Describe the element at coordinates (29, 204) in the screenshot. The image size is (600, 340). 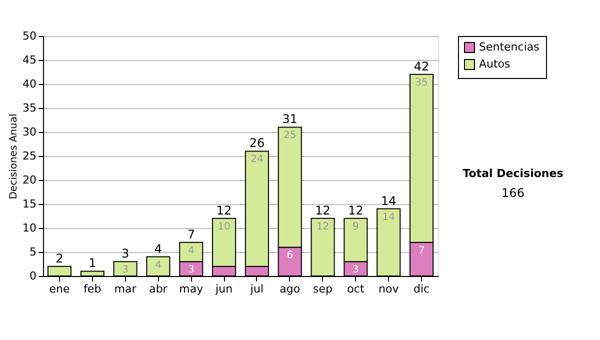
I see `y-tick-label: 15` at that location.